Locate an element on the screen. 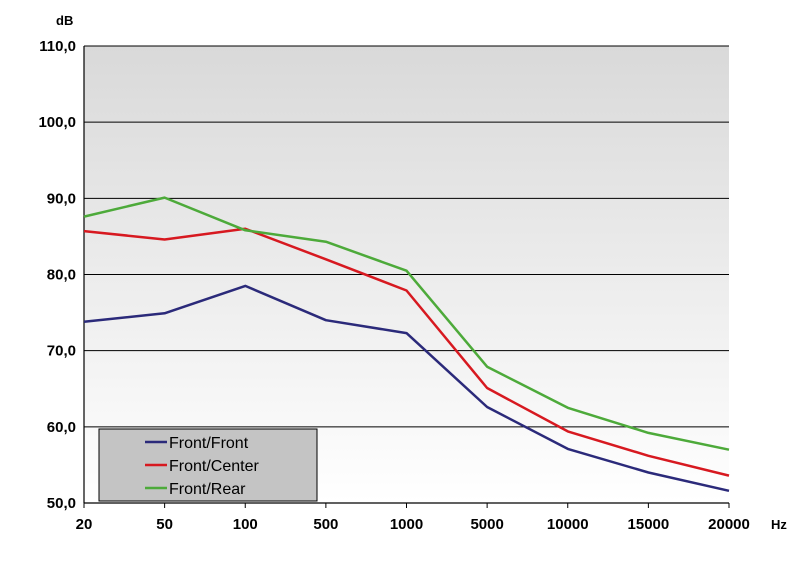 The image size is (800, 564). legend: Front/Front Front/Center Front/Rear is located at coordinates (208, 465).